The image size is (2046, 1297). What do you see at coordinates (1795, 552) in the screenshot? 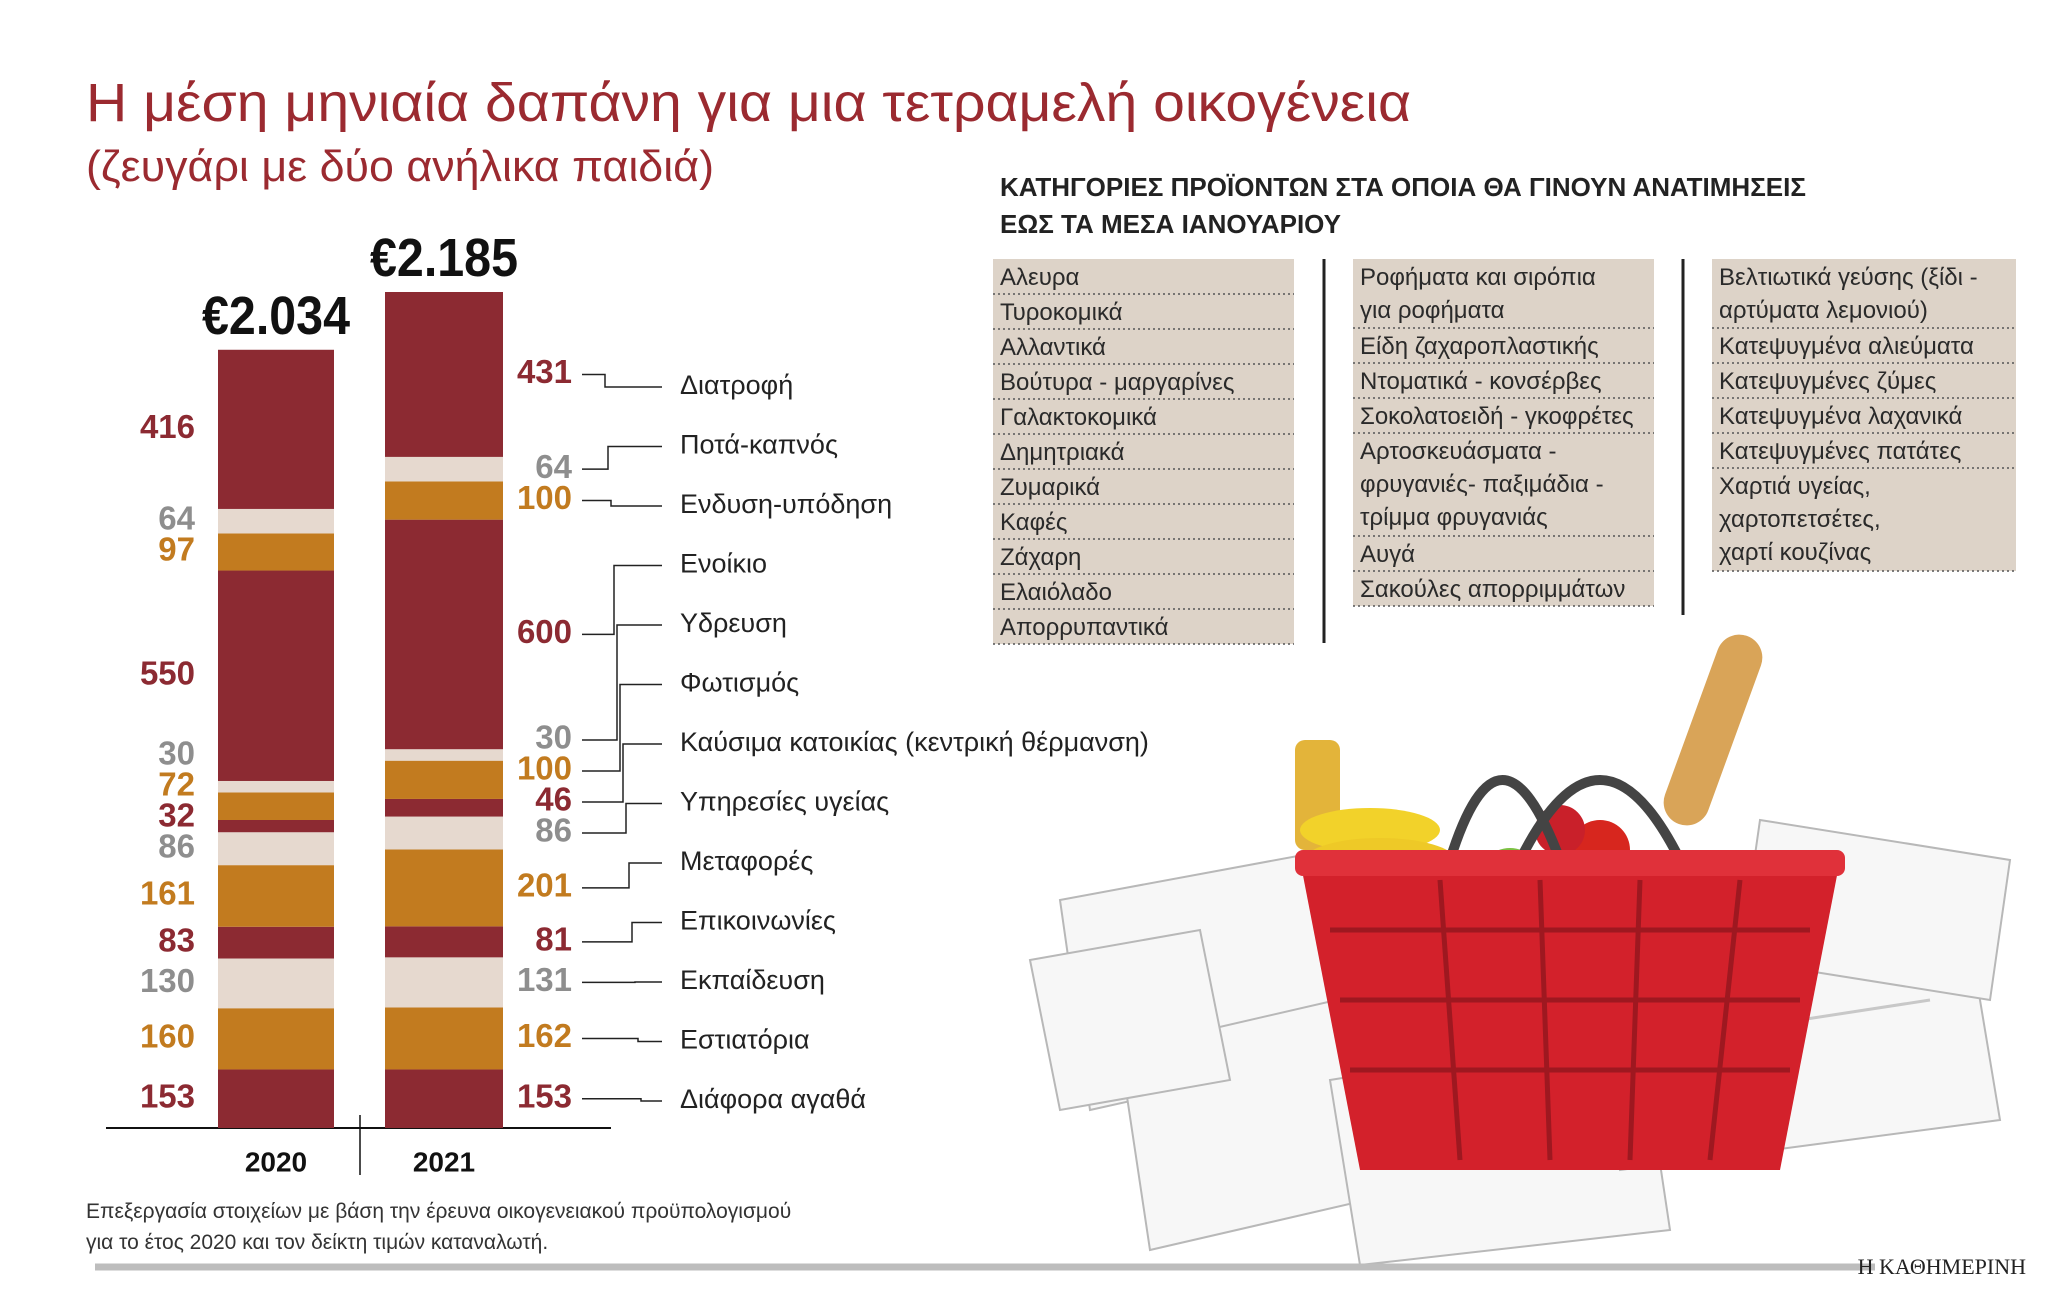
I see `category-item: χαρτί κουζίνας` at bounding box center [1795, 552].